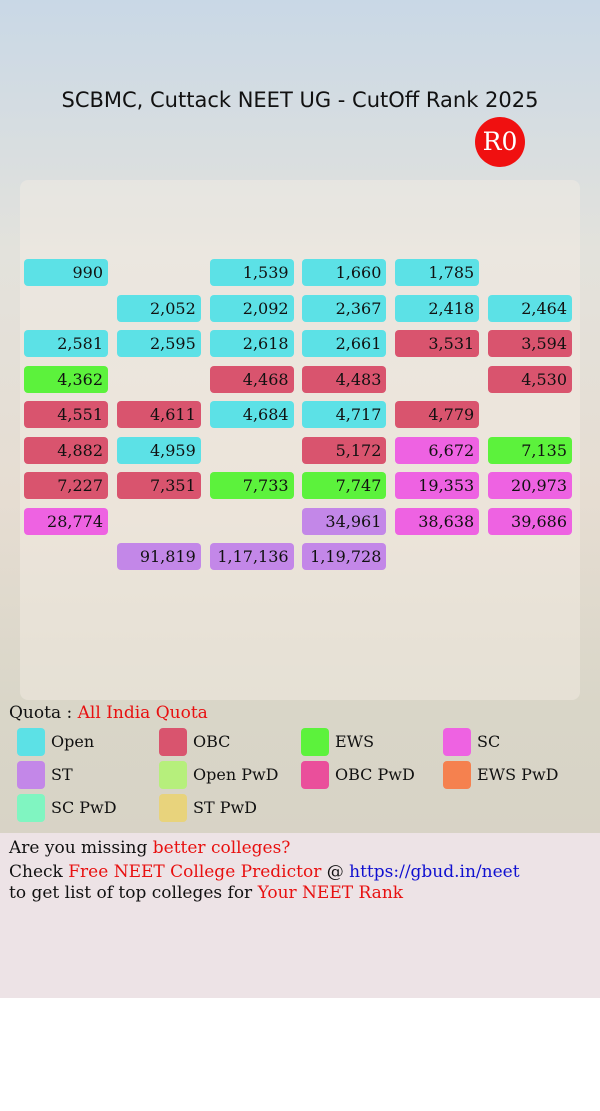  What do you see at coordinates (251, 414) in the screenshot?
I see `rank-cell: 4,684` at bounding box center [251, 414].